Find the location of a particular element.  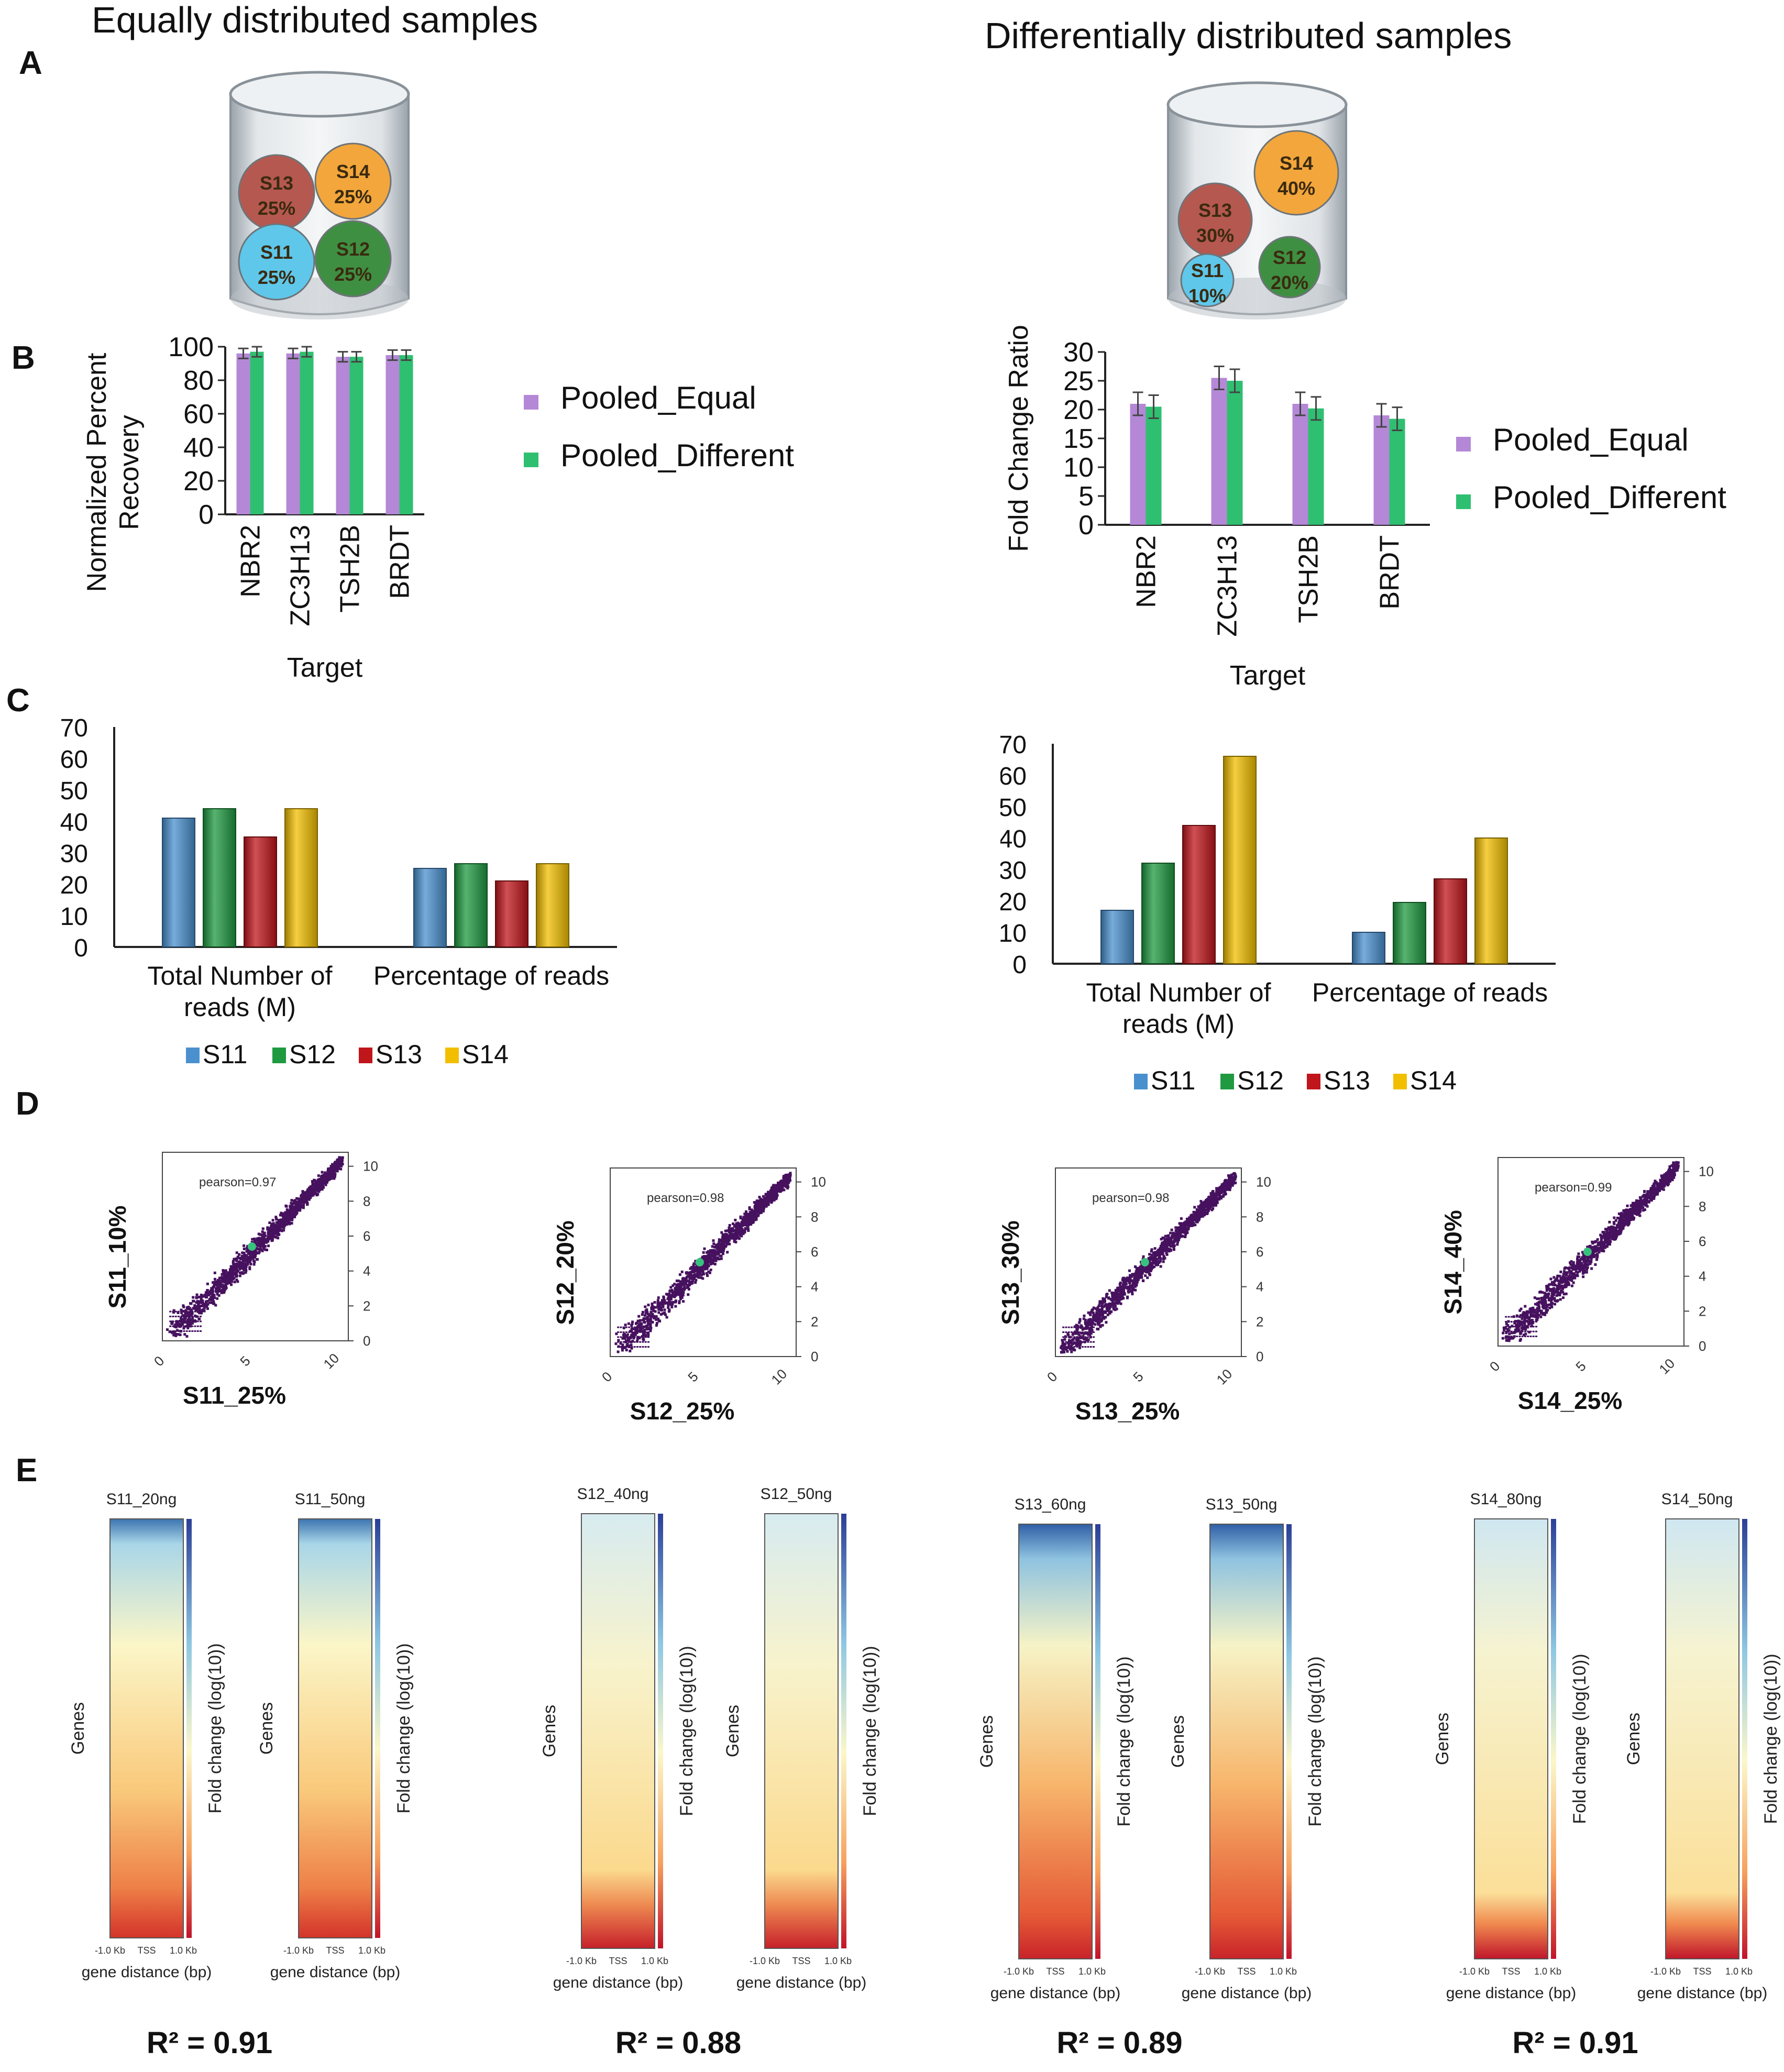

density-peak is located at coordinates (251, 1246).